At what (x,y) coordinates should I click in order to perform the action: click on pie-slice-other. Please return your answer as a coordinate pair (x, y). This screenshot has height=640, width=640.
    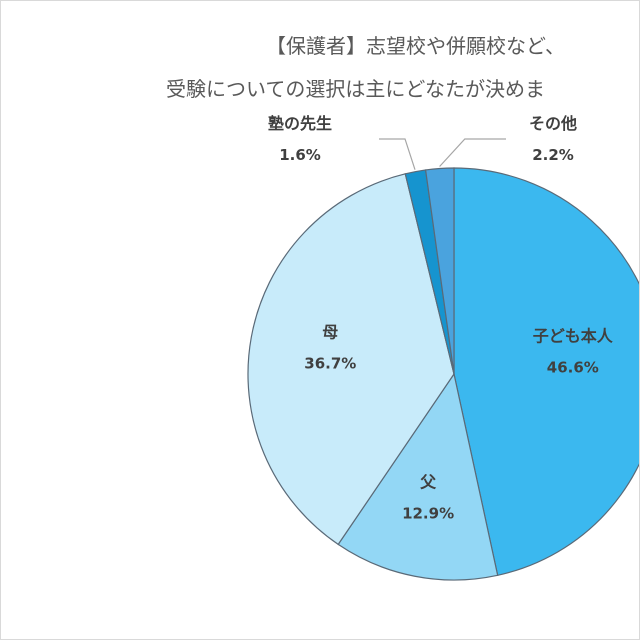
    Looking at the image, I should click on (439, 271).